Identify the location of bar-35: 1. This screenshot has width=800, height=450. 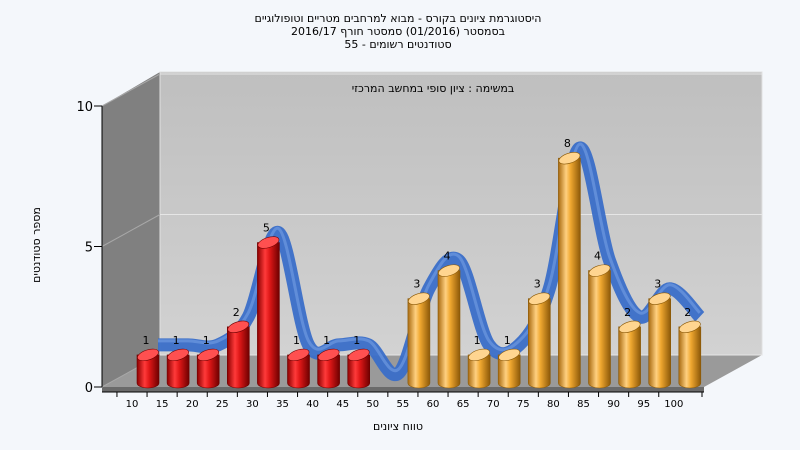
(298, 361).